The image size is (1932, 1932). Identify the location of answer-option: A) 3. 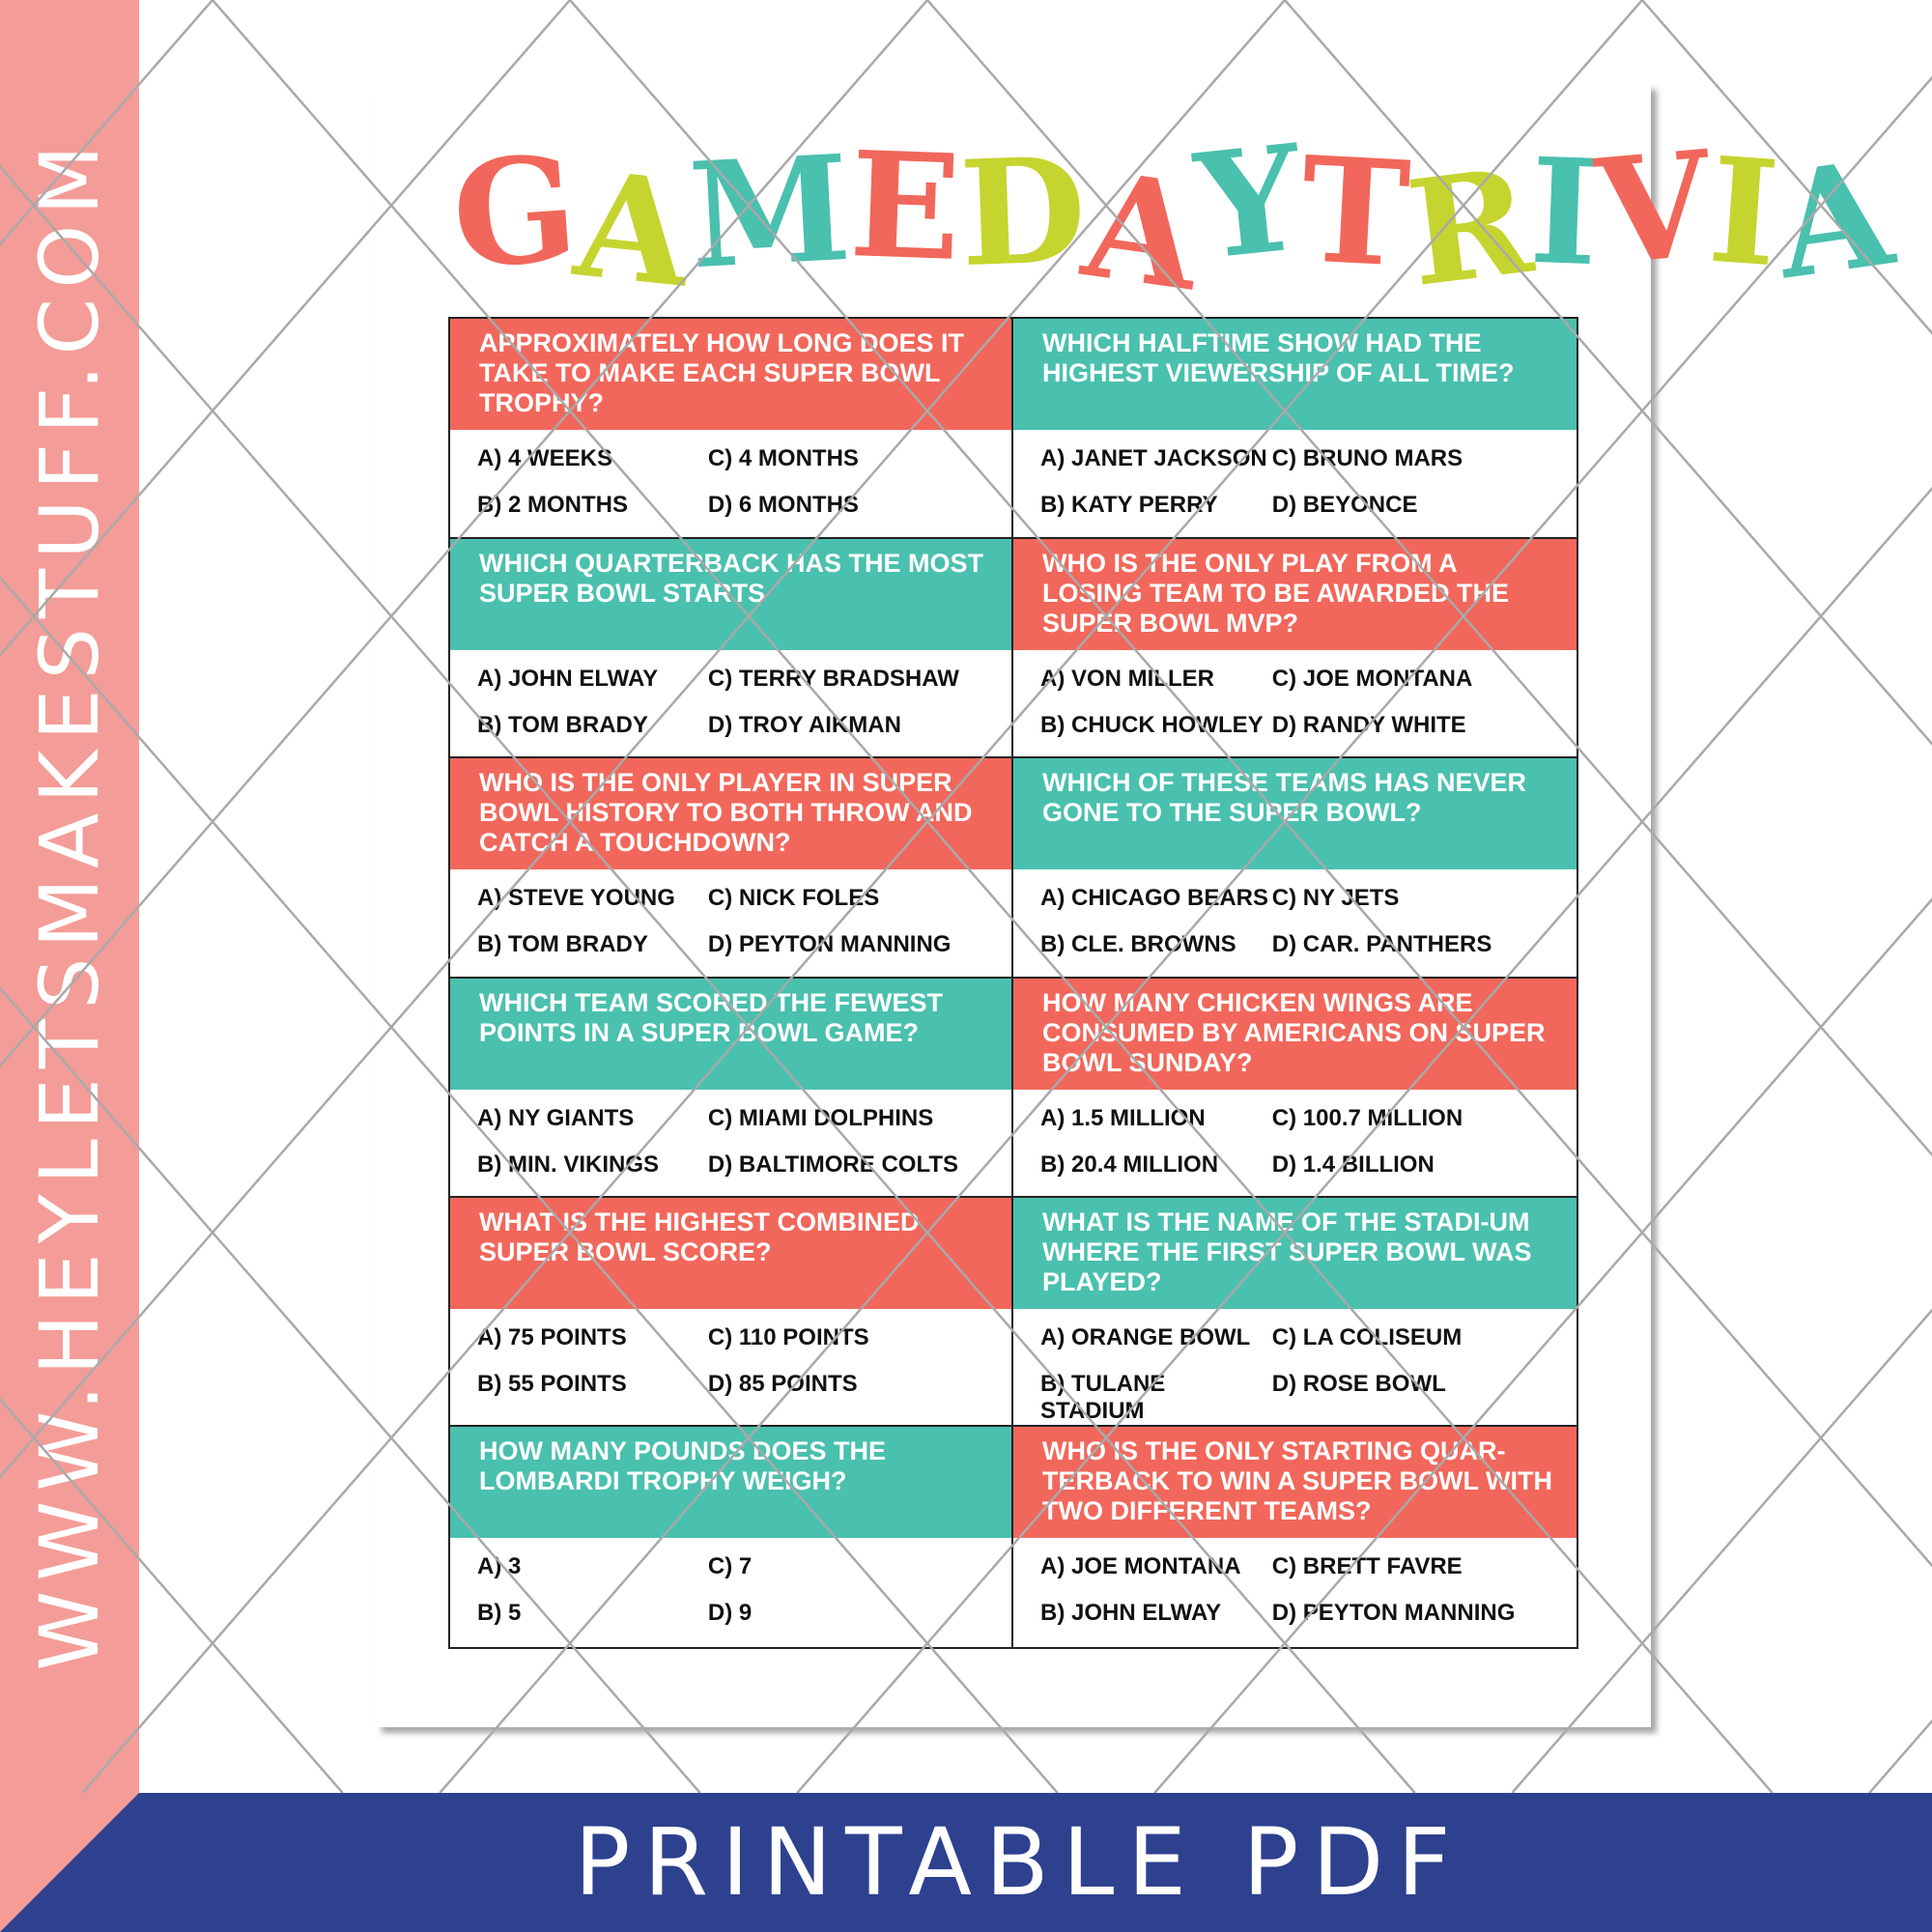
(499, 1566).